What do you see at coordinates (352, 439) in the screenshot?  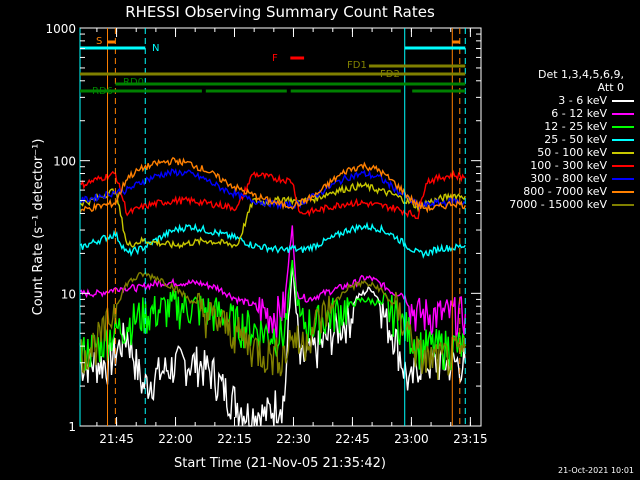 I see `x-tick-label: 22:45` at bounding box center [352, 439].